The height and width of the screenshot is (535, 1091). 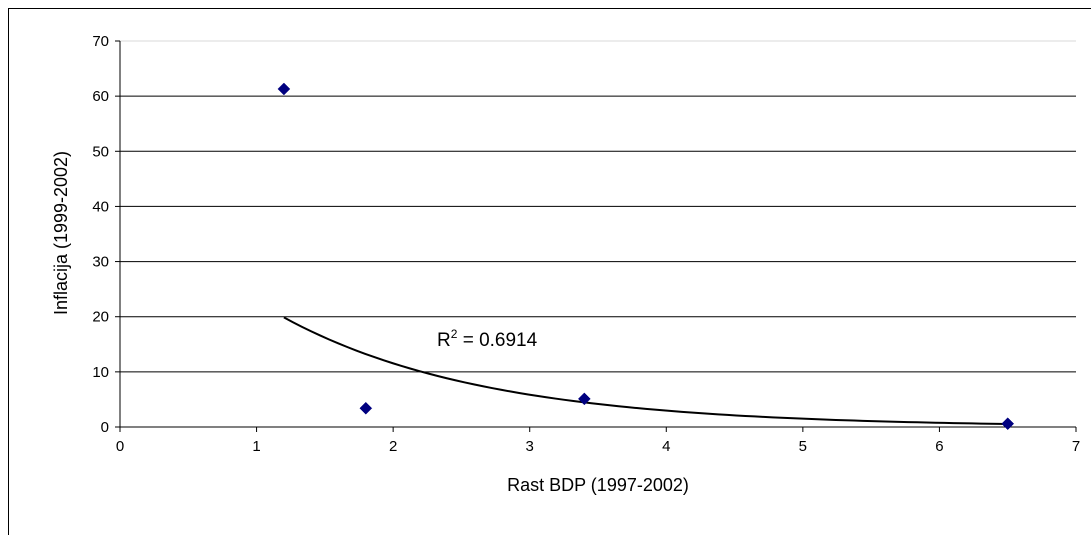 What do you see at coordinates (454, 334) in the screenshot?
I see `r-squared-superscript: 2` at bounding box center [454, 334].